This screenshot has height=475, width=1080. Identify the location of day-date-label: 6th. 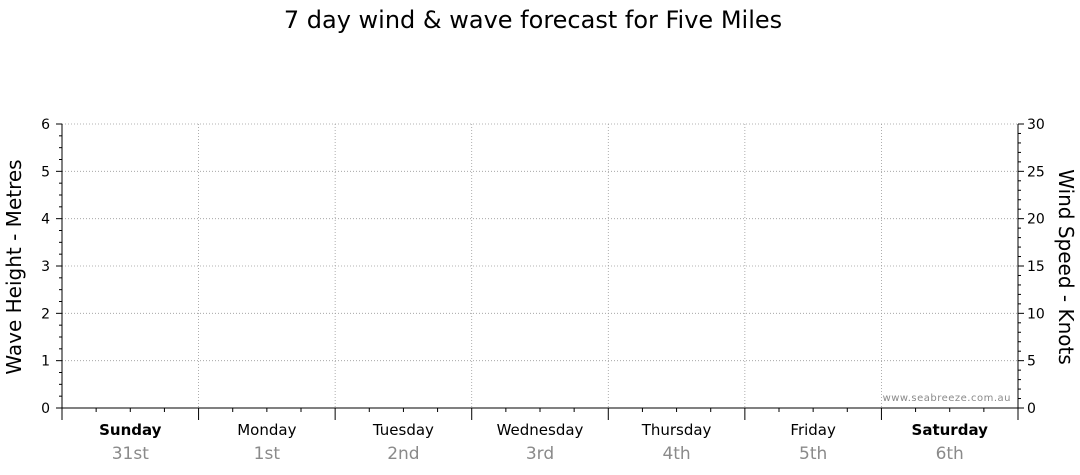
(950, 454).